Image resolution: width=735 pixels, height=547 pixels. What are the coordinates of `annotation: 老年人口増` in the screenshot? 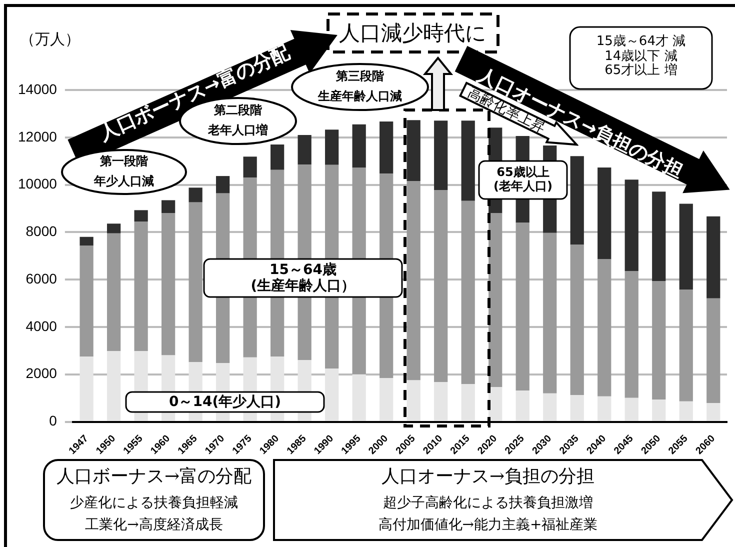 It's located at (238, 131).